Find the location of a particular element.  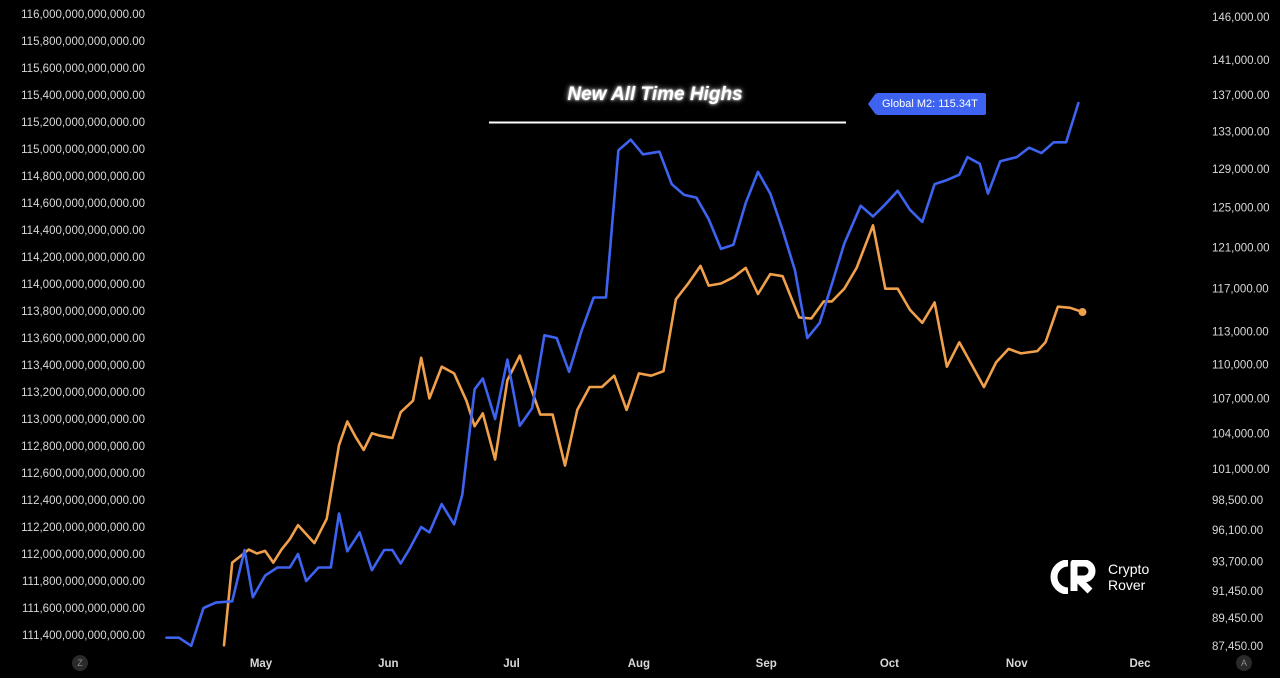

annotation-title: New All Time Highs is located at coordinates (655, 94).